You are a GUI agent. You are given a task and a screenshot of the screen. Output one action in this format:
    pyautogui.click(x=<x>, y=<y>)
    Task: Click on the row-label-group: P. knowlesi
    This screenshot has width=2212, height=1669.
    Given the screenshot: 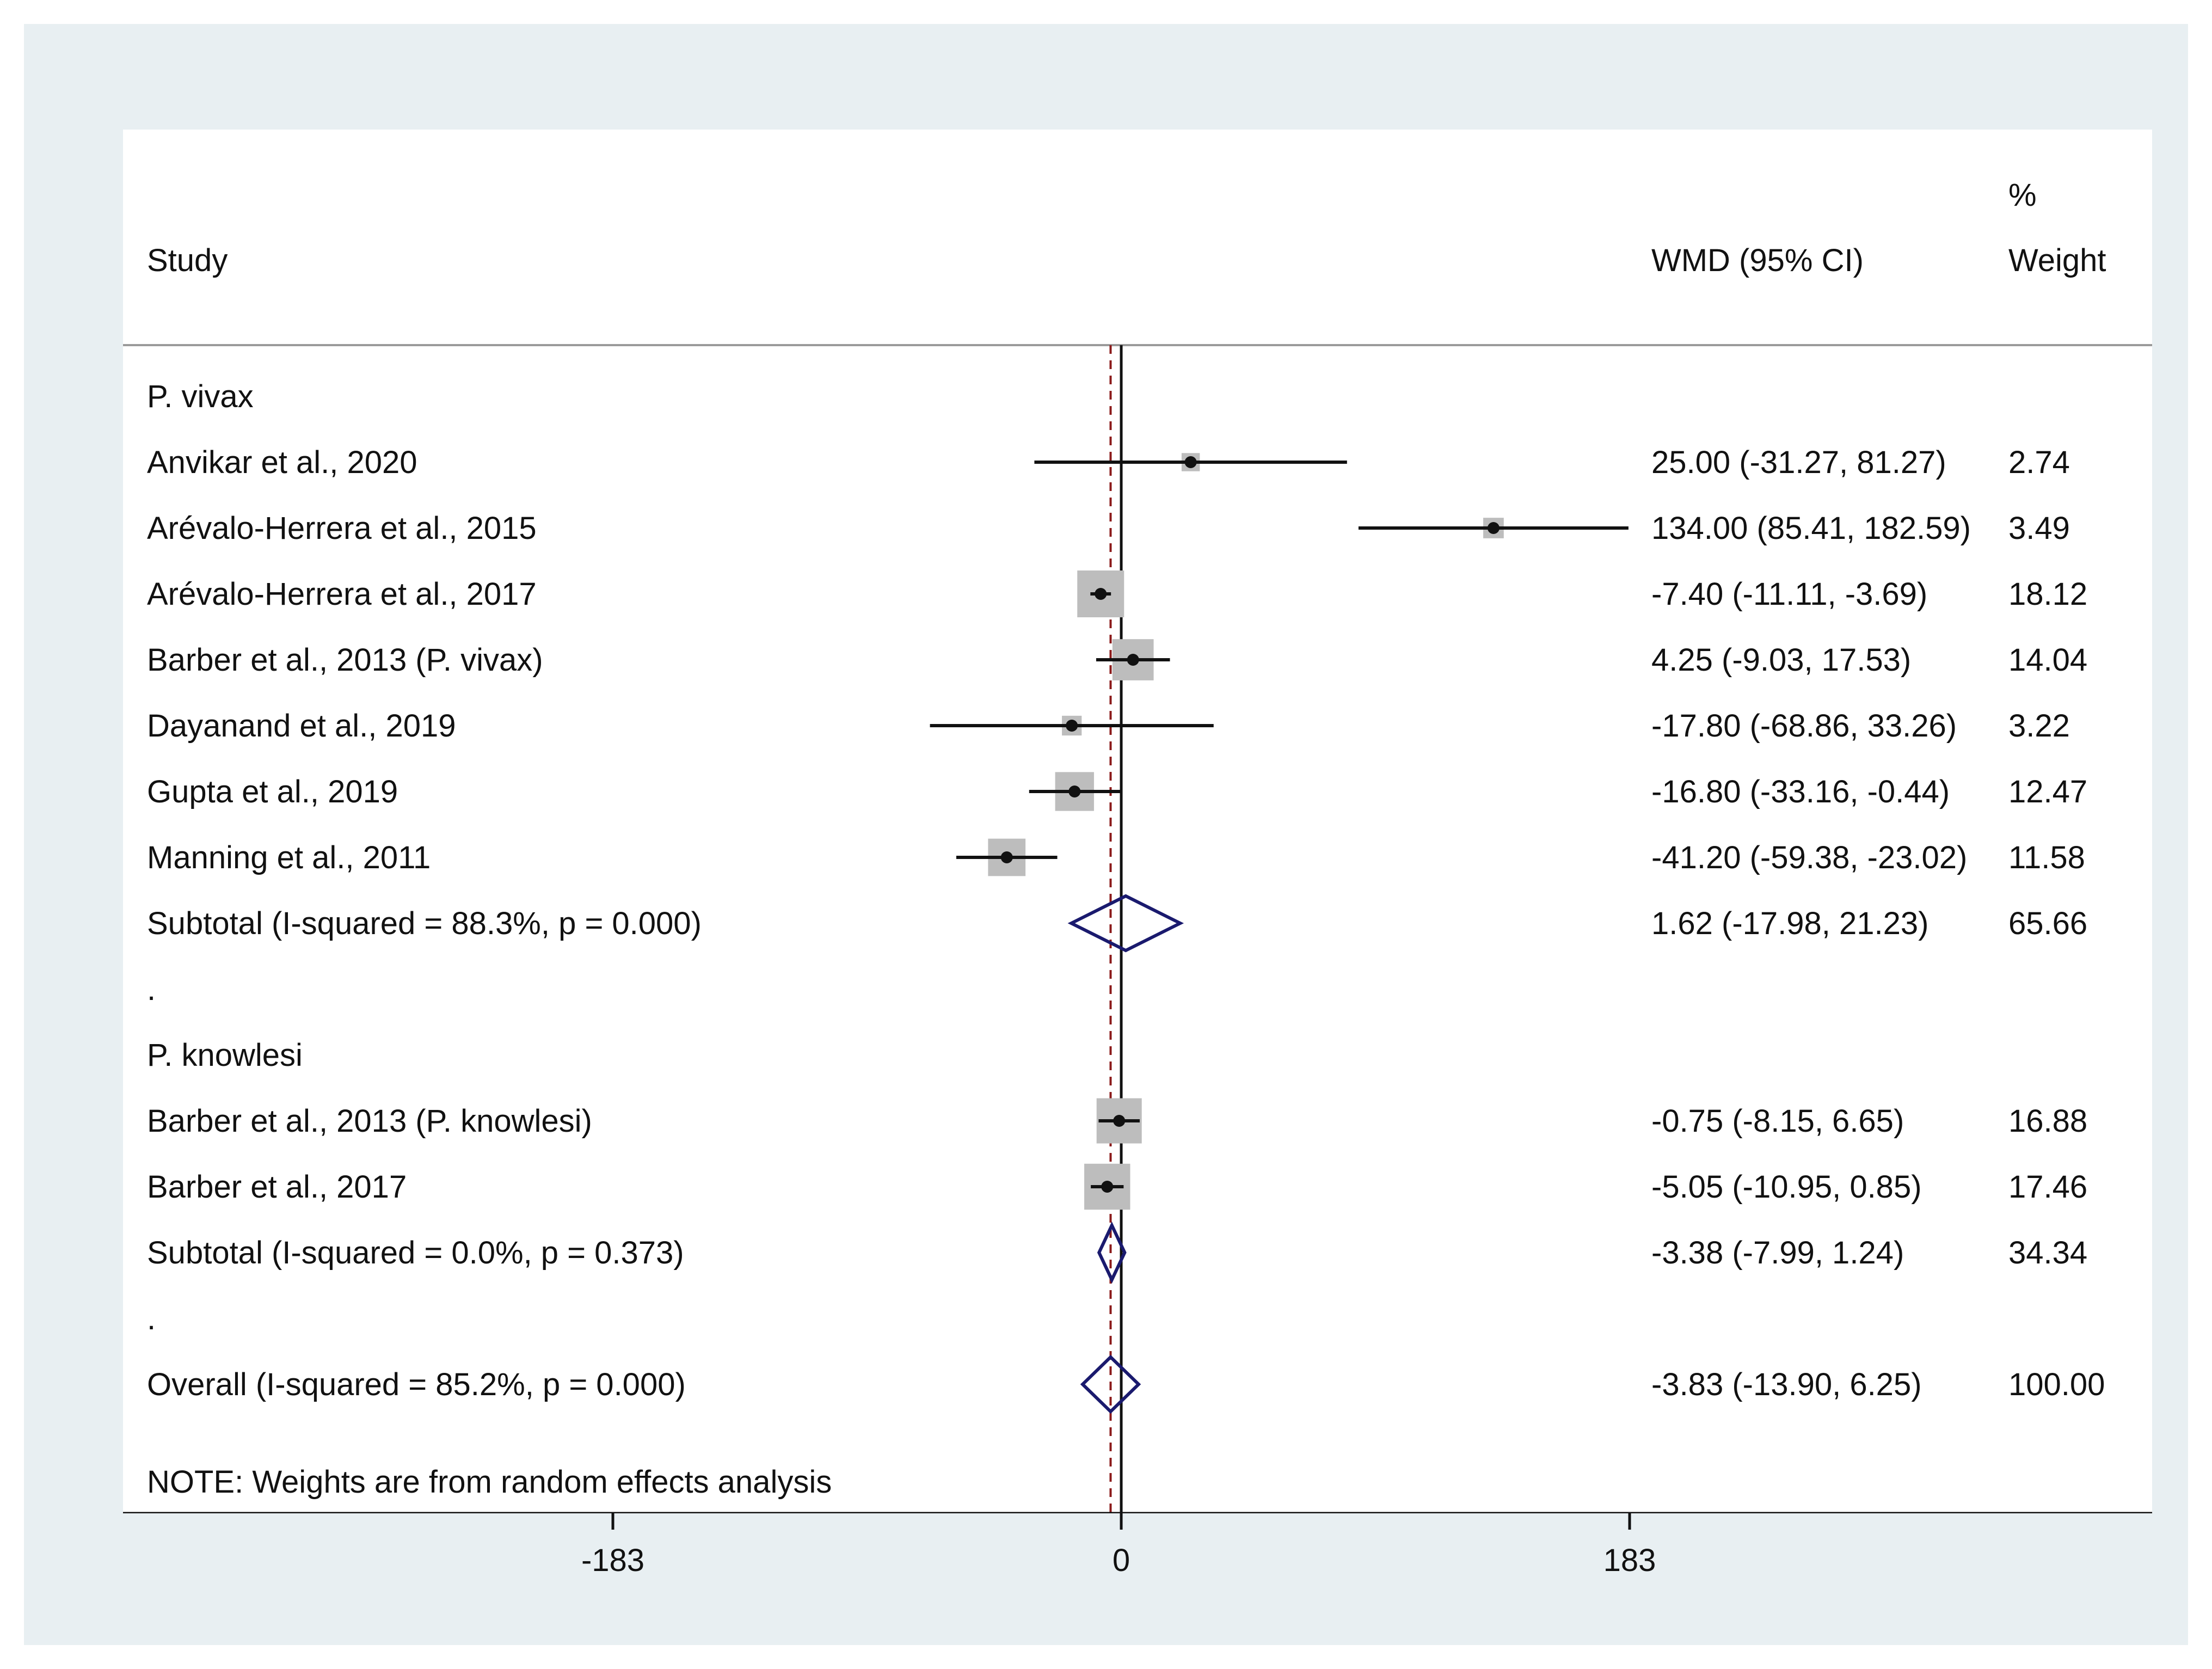 What is the action you would take?
    pyautogui.click(x=225, y=1055)
    